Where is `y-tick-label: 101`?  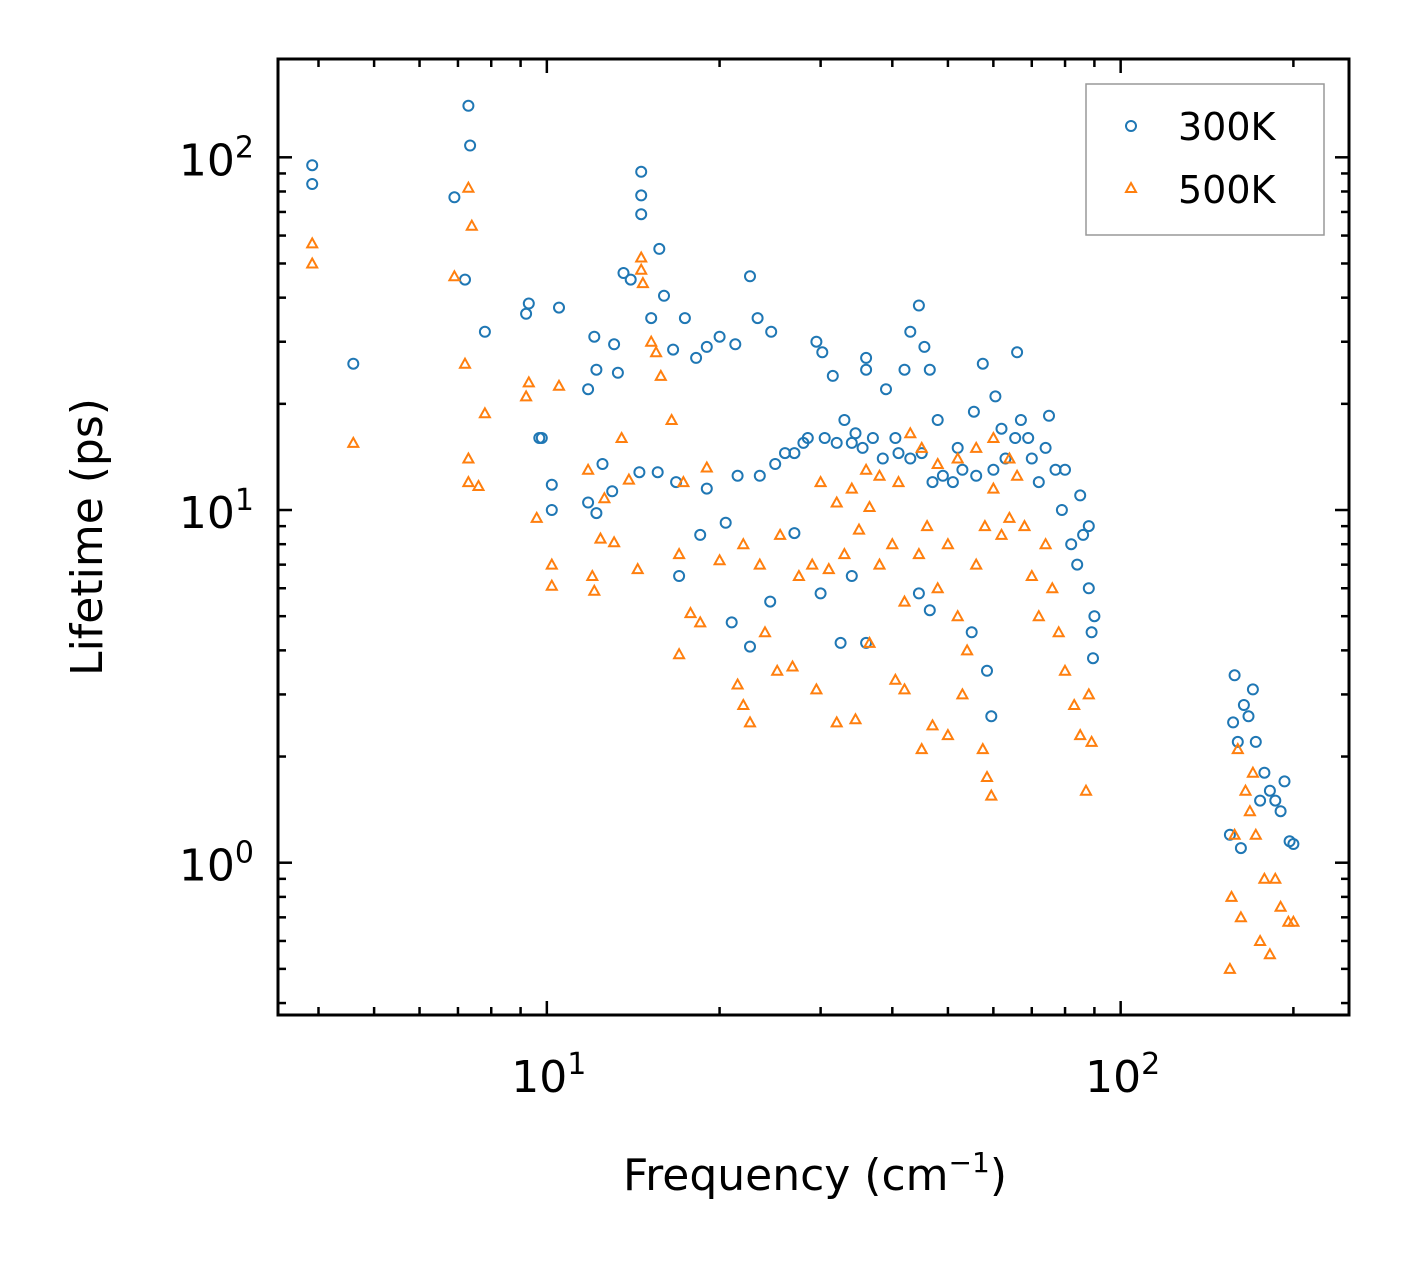
y-tick-label: 101 is located at coordinates (216, 511).